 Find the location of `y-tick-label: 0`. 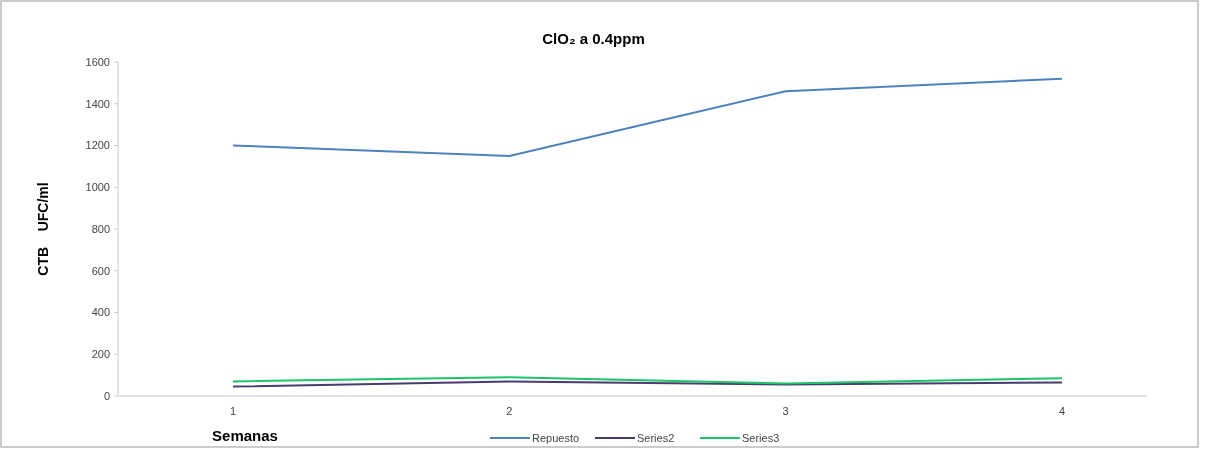

y-tick-label: 0 is located at coordinates (106, 395).